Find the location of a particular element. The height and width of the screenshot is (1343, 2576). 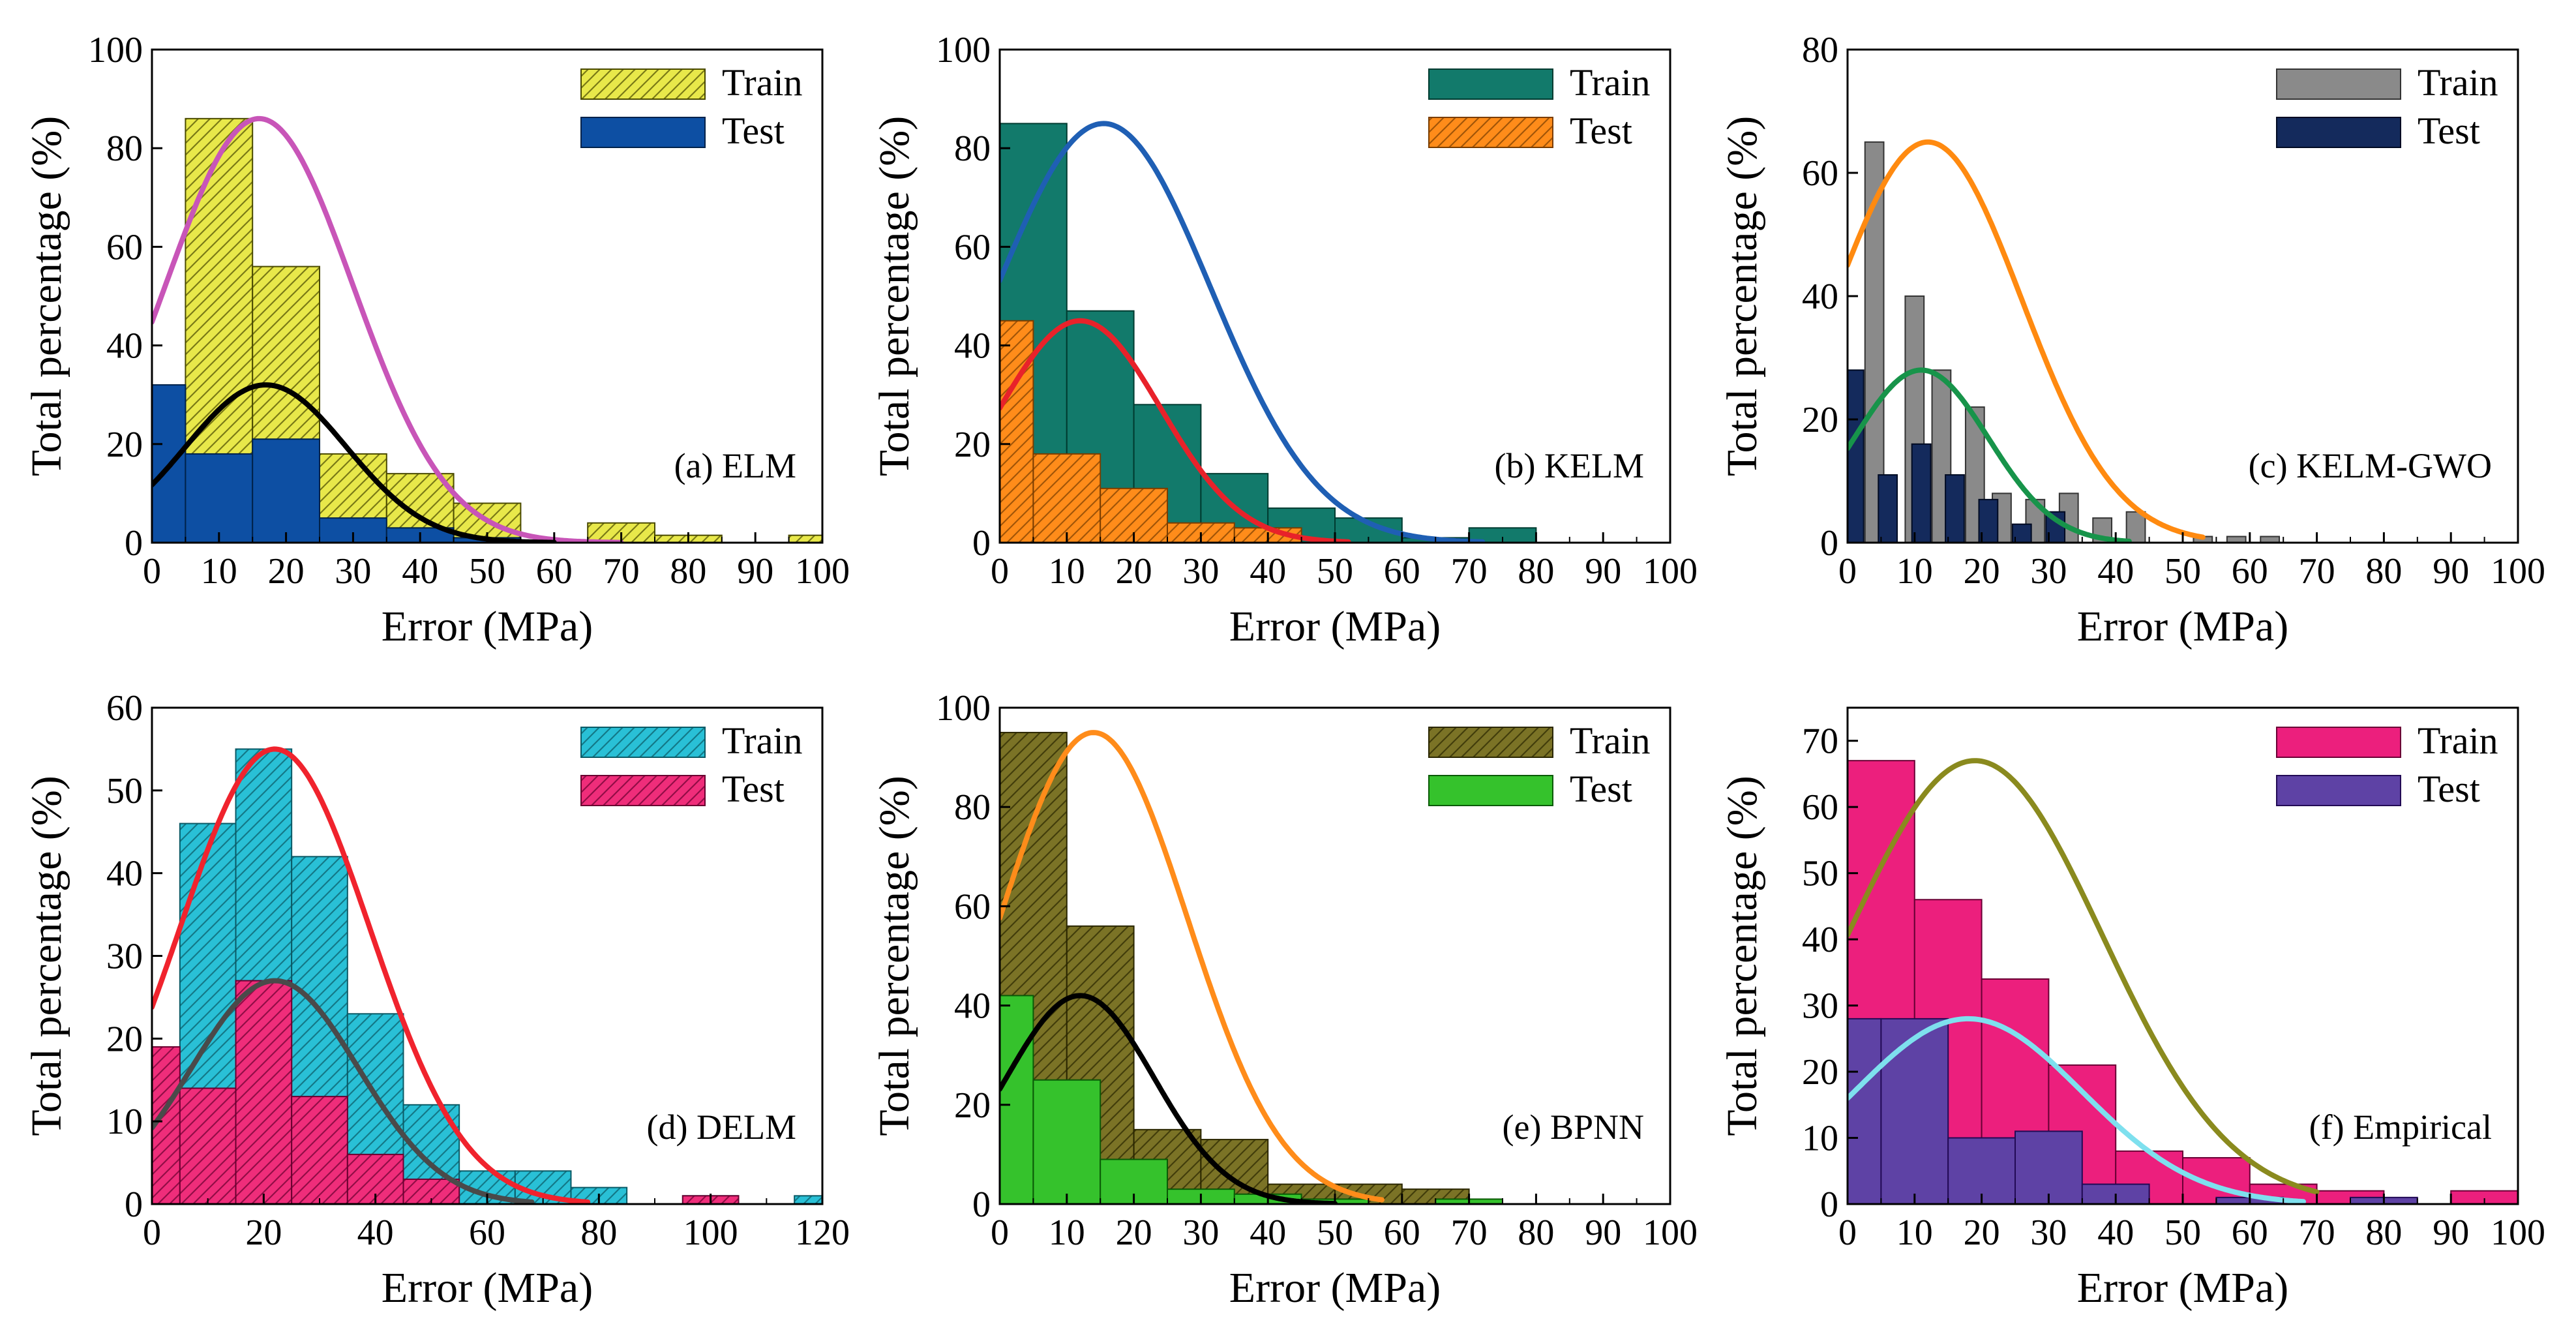

panel-annotation: (e) BPNN is located at coordinates (1573, 1127).